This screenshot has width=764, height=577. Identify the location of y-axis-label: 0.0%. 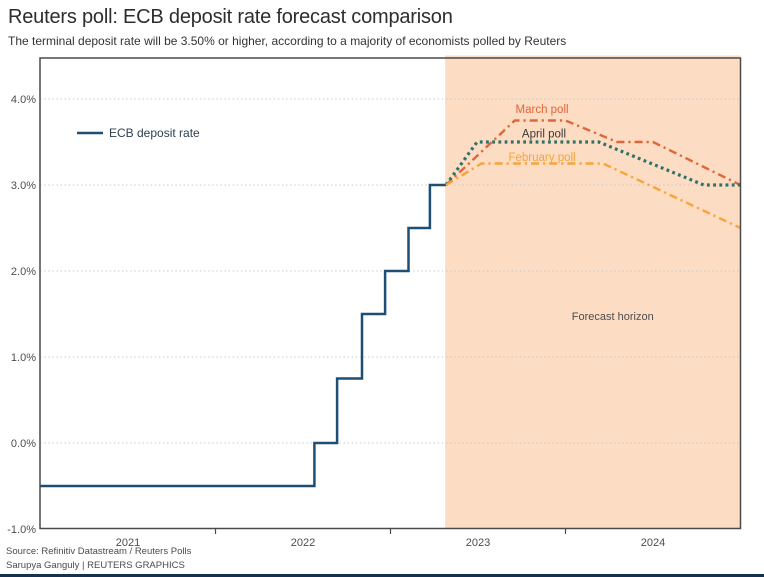
(23, 444).